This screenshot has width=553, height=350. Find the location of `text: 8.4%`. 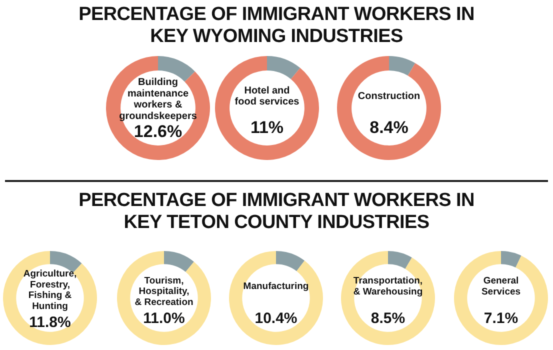

text: 8.4% is located at coordinates (389, 127).